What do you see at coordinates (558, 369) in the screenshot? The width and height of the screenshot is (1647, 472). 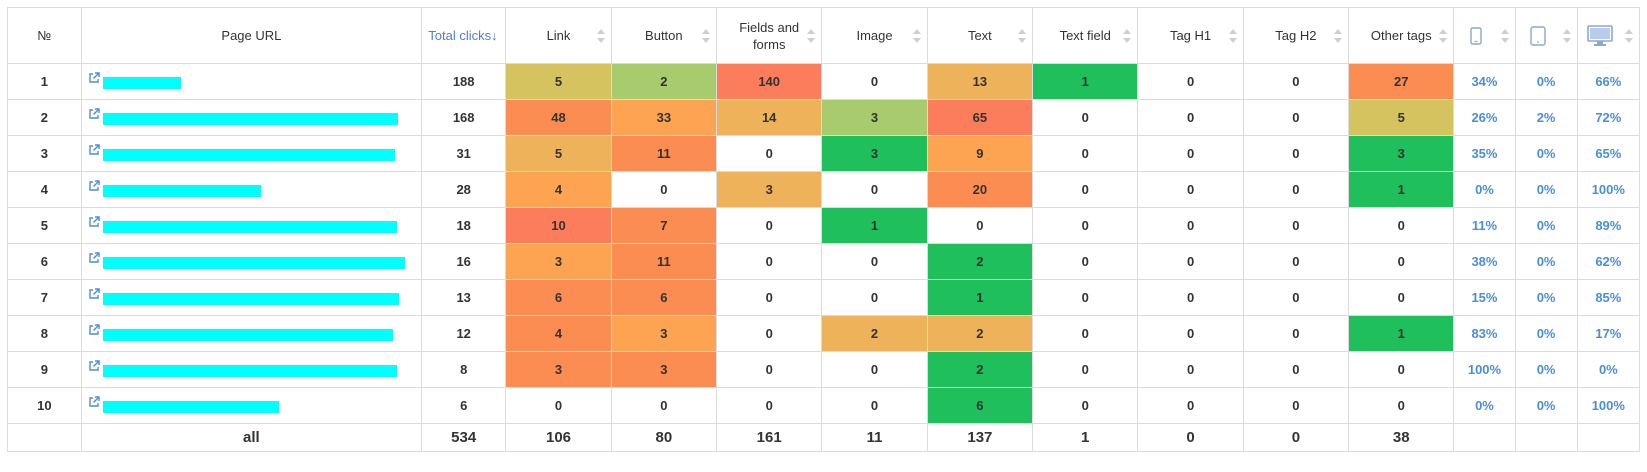 I see `cell-link: 3` at bounding box center [558, 369].